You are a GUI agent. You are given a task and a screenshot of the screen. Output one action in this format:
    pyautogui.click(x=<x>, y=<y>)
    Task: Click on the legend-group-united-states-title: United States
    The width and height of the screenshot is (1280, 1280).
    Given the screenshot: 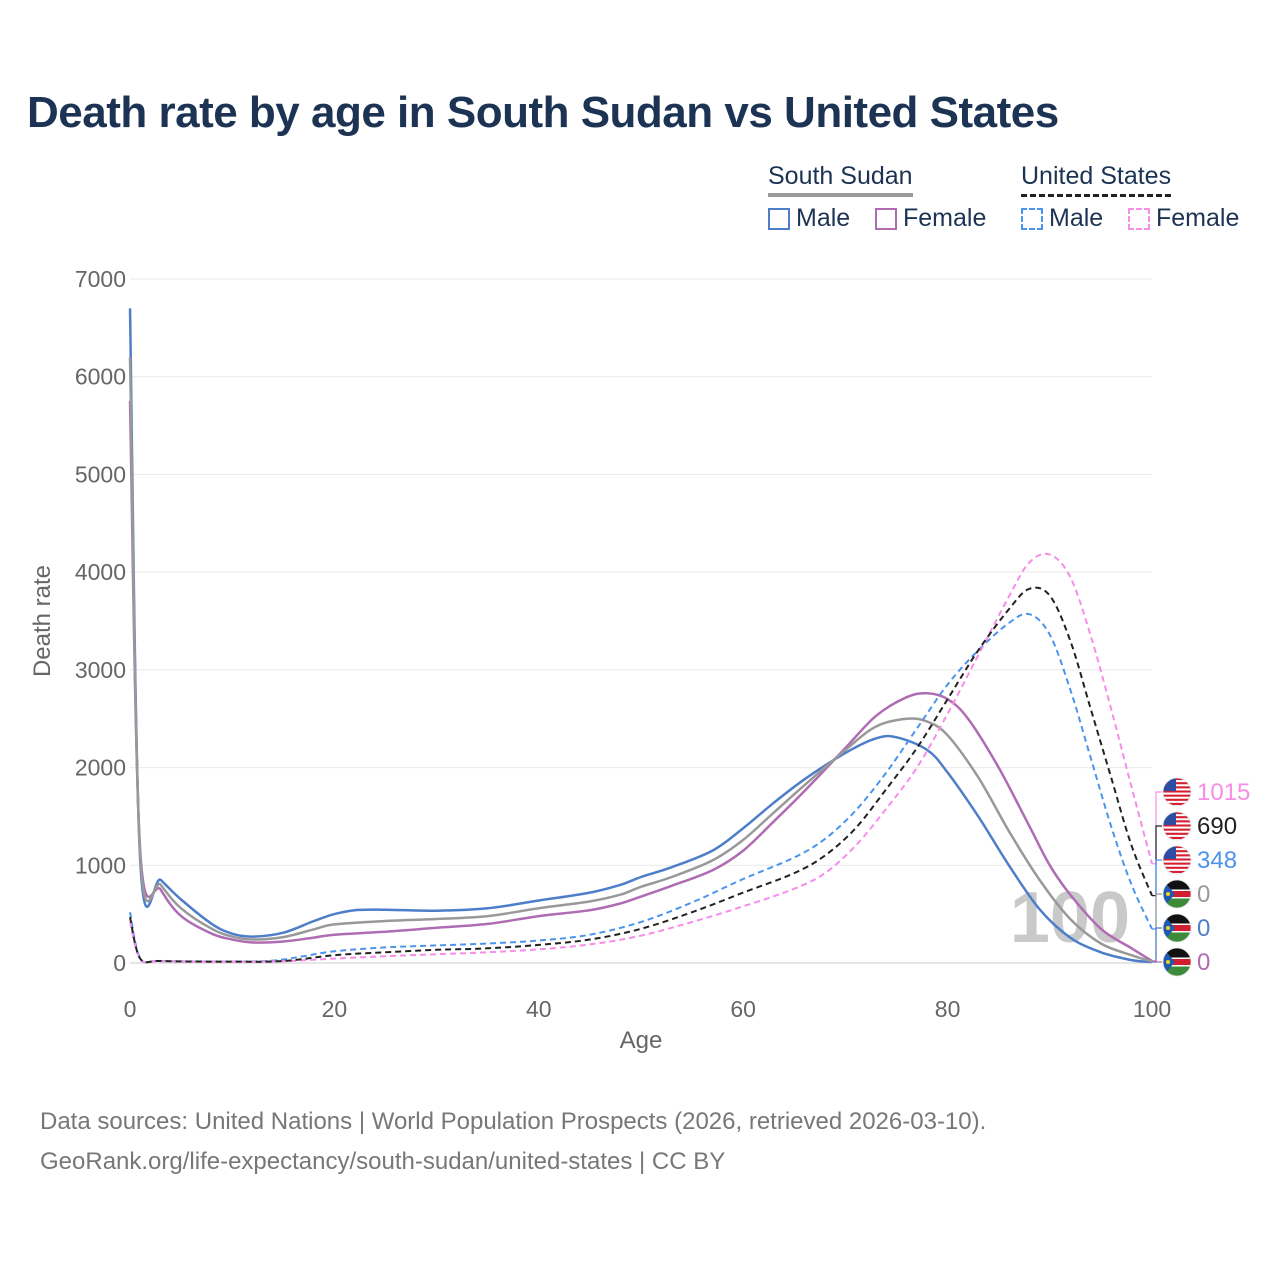 What is the action you would take?
    pyautogui.click(x=1096, y=179)
    